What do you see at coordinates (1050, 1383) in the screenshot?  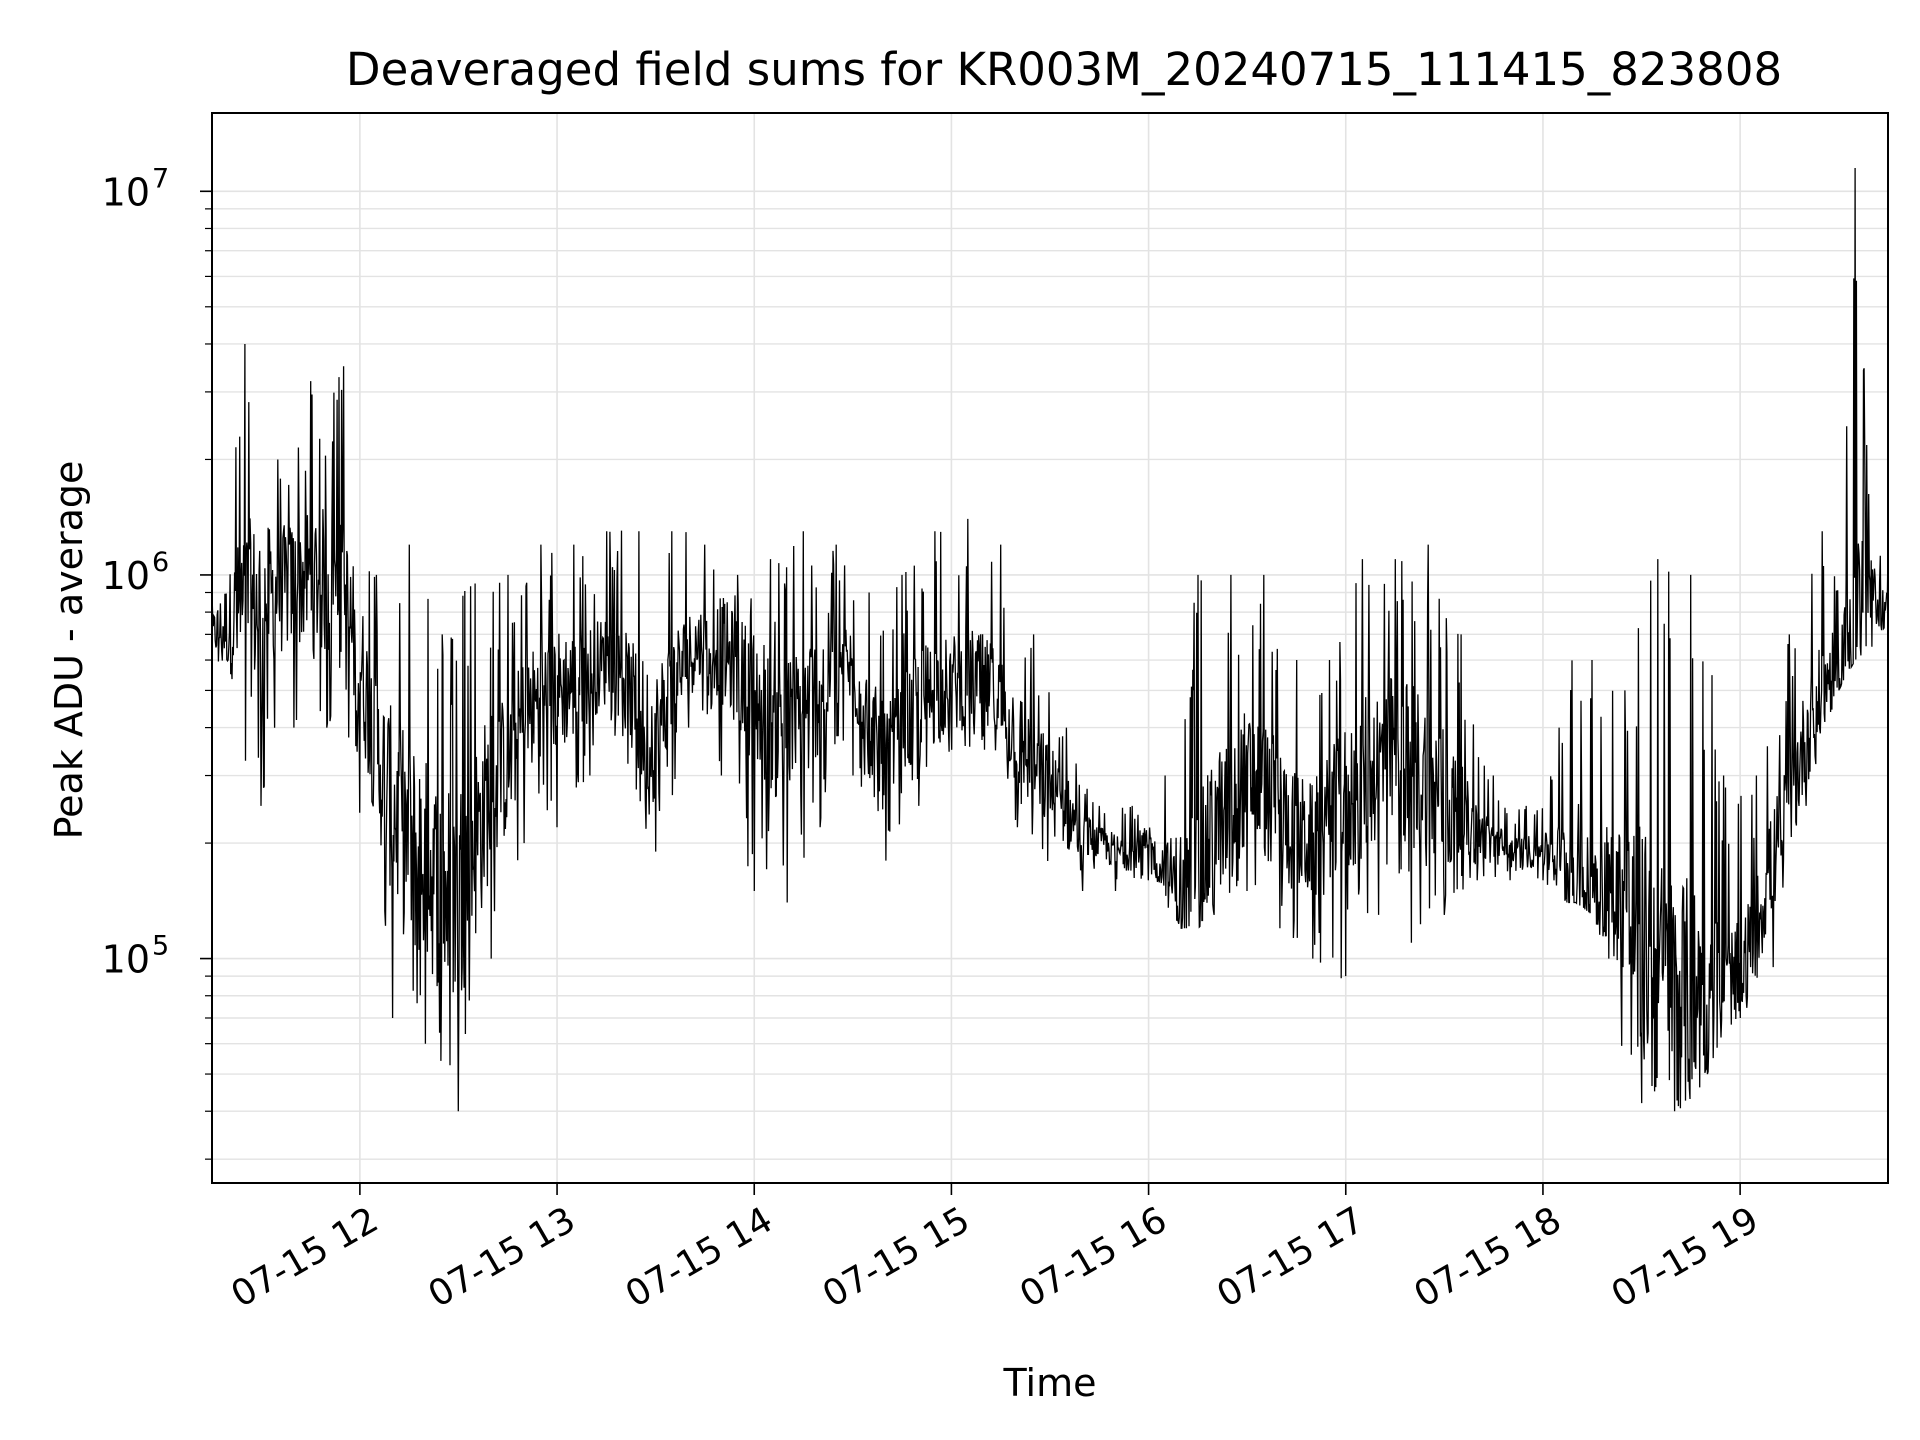 I see `x-axis-label: Time` at bounding box center [1050, 1383].